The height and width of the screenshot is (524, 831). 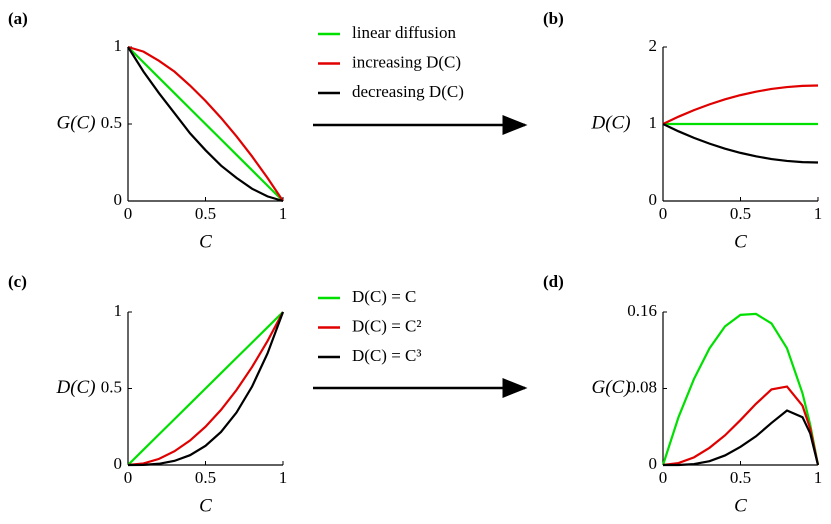 I want to click on legend-label: increasing D(C), so click(x=406, y=61).